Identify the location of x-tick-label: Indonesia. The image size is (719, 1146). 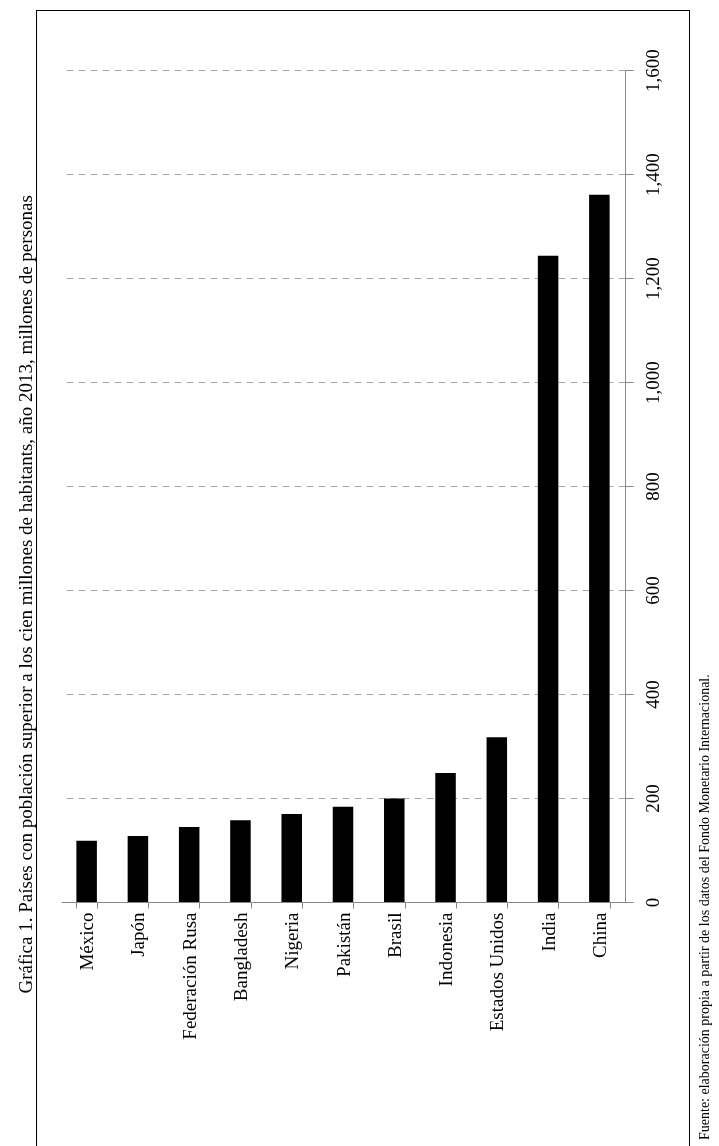
(446, 949).